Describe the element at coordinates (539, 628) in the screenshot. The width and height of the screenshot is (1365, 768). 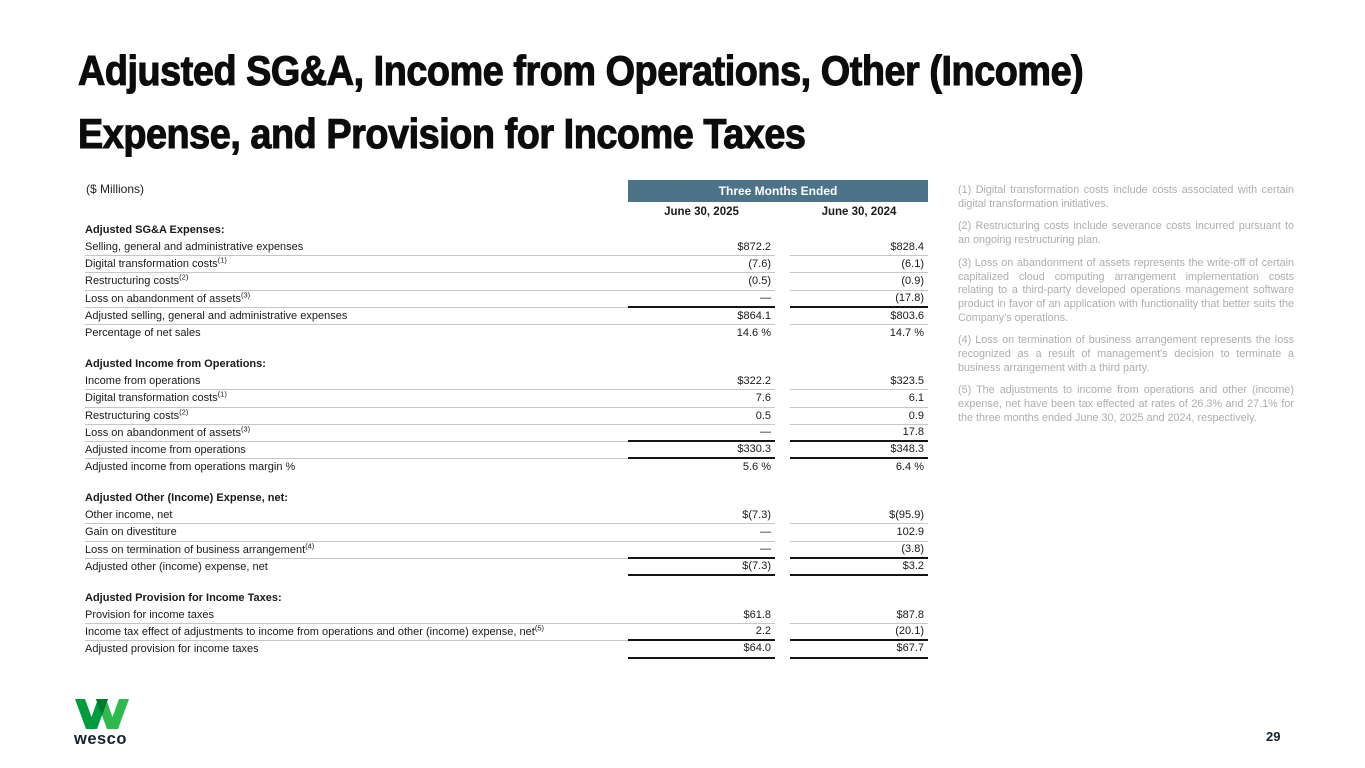
I see `footnote-marker: (5)` at that location.